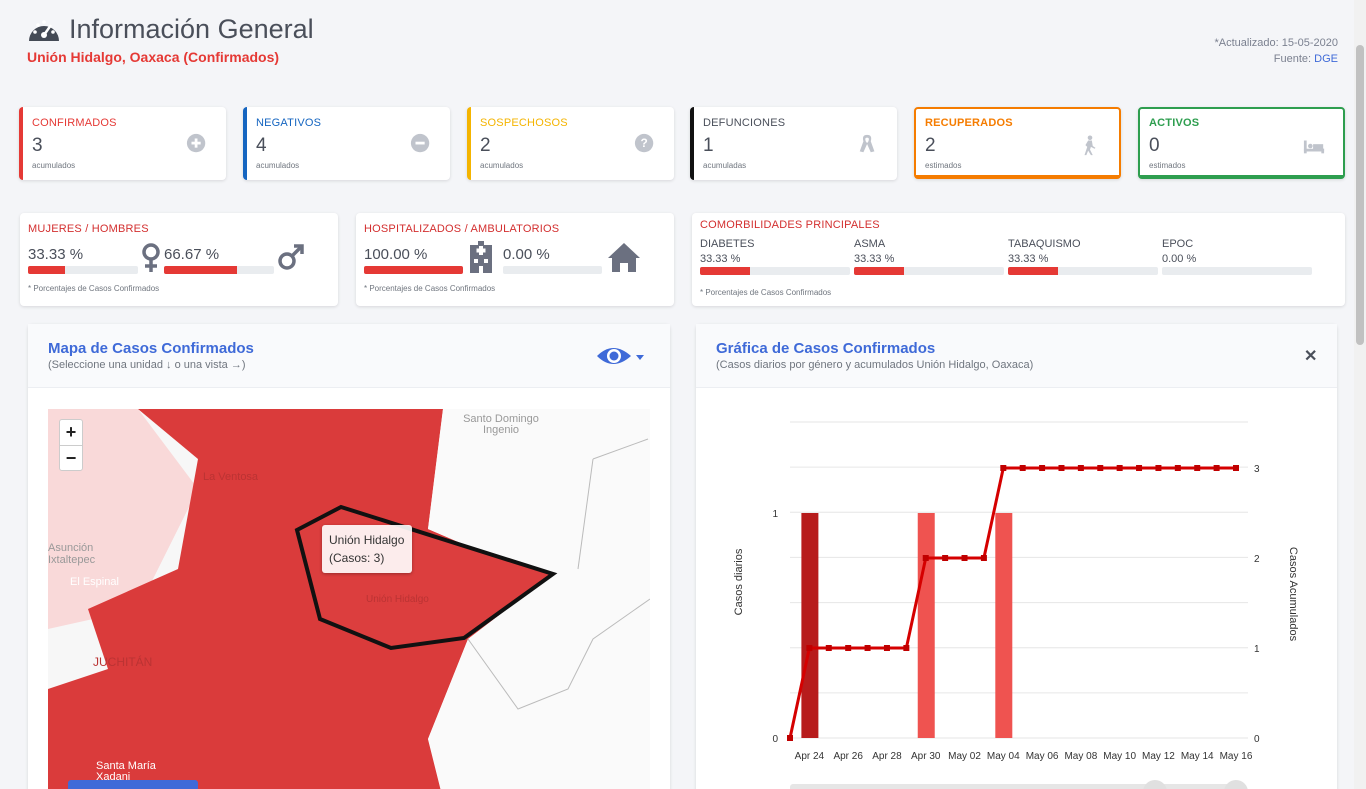 The width and height of the screenshot is (1366, 789). Describe the element at coordinates (133, 784) in the screenshot. I see `map-legend-button` at that location.